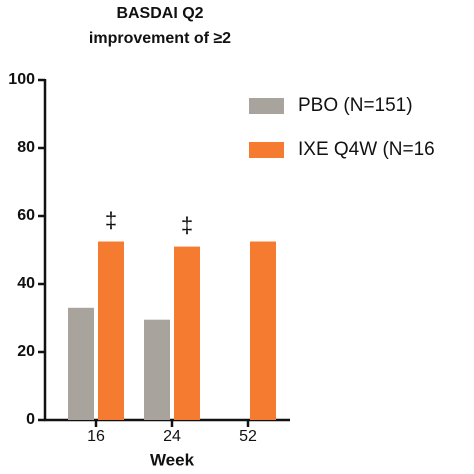 The height and width of the screenshot is (474, 474). I want to click on y-tick-label: 80, so click(26, 147).